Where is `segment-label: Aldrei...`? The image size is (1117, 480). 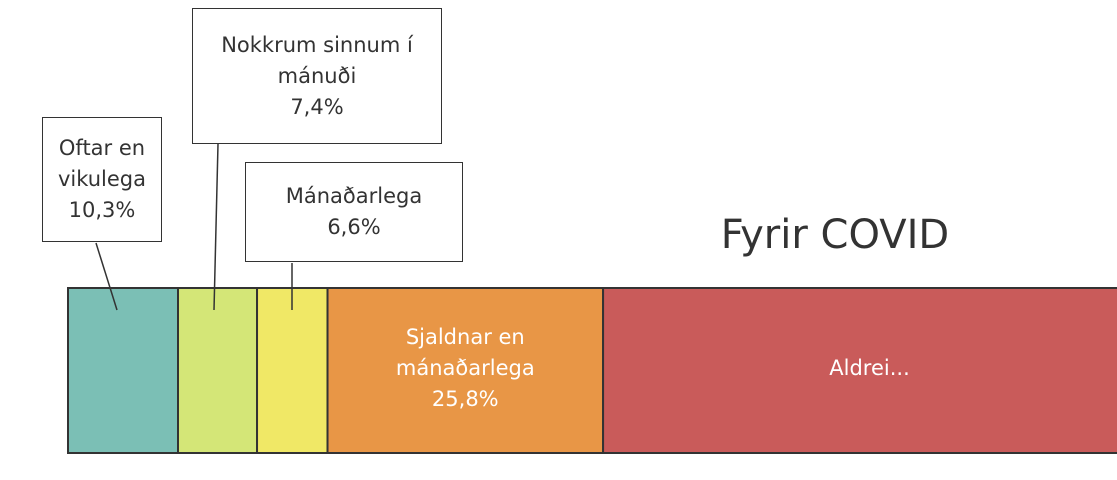
segment-label: Aldrei... is located at coordinates (870, 368).